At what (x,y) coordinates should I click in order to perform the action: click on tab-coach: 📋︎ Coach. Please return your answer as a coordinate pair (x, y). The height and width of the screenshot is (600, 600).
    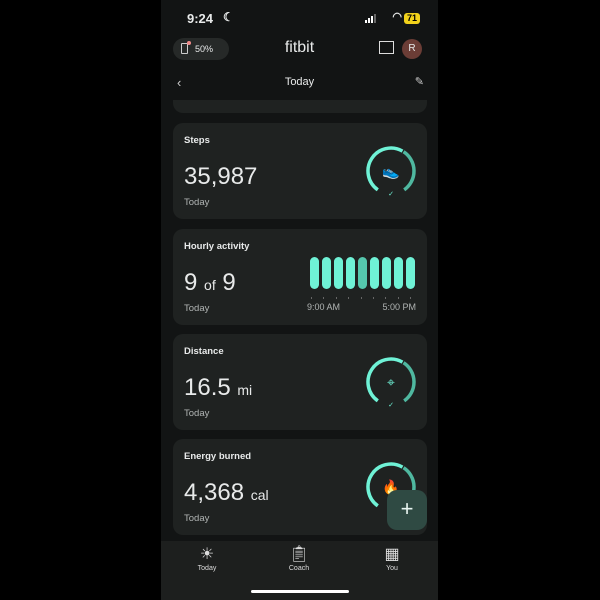
    Looking at the image, I should click on (299, 558).